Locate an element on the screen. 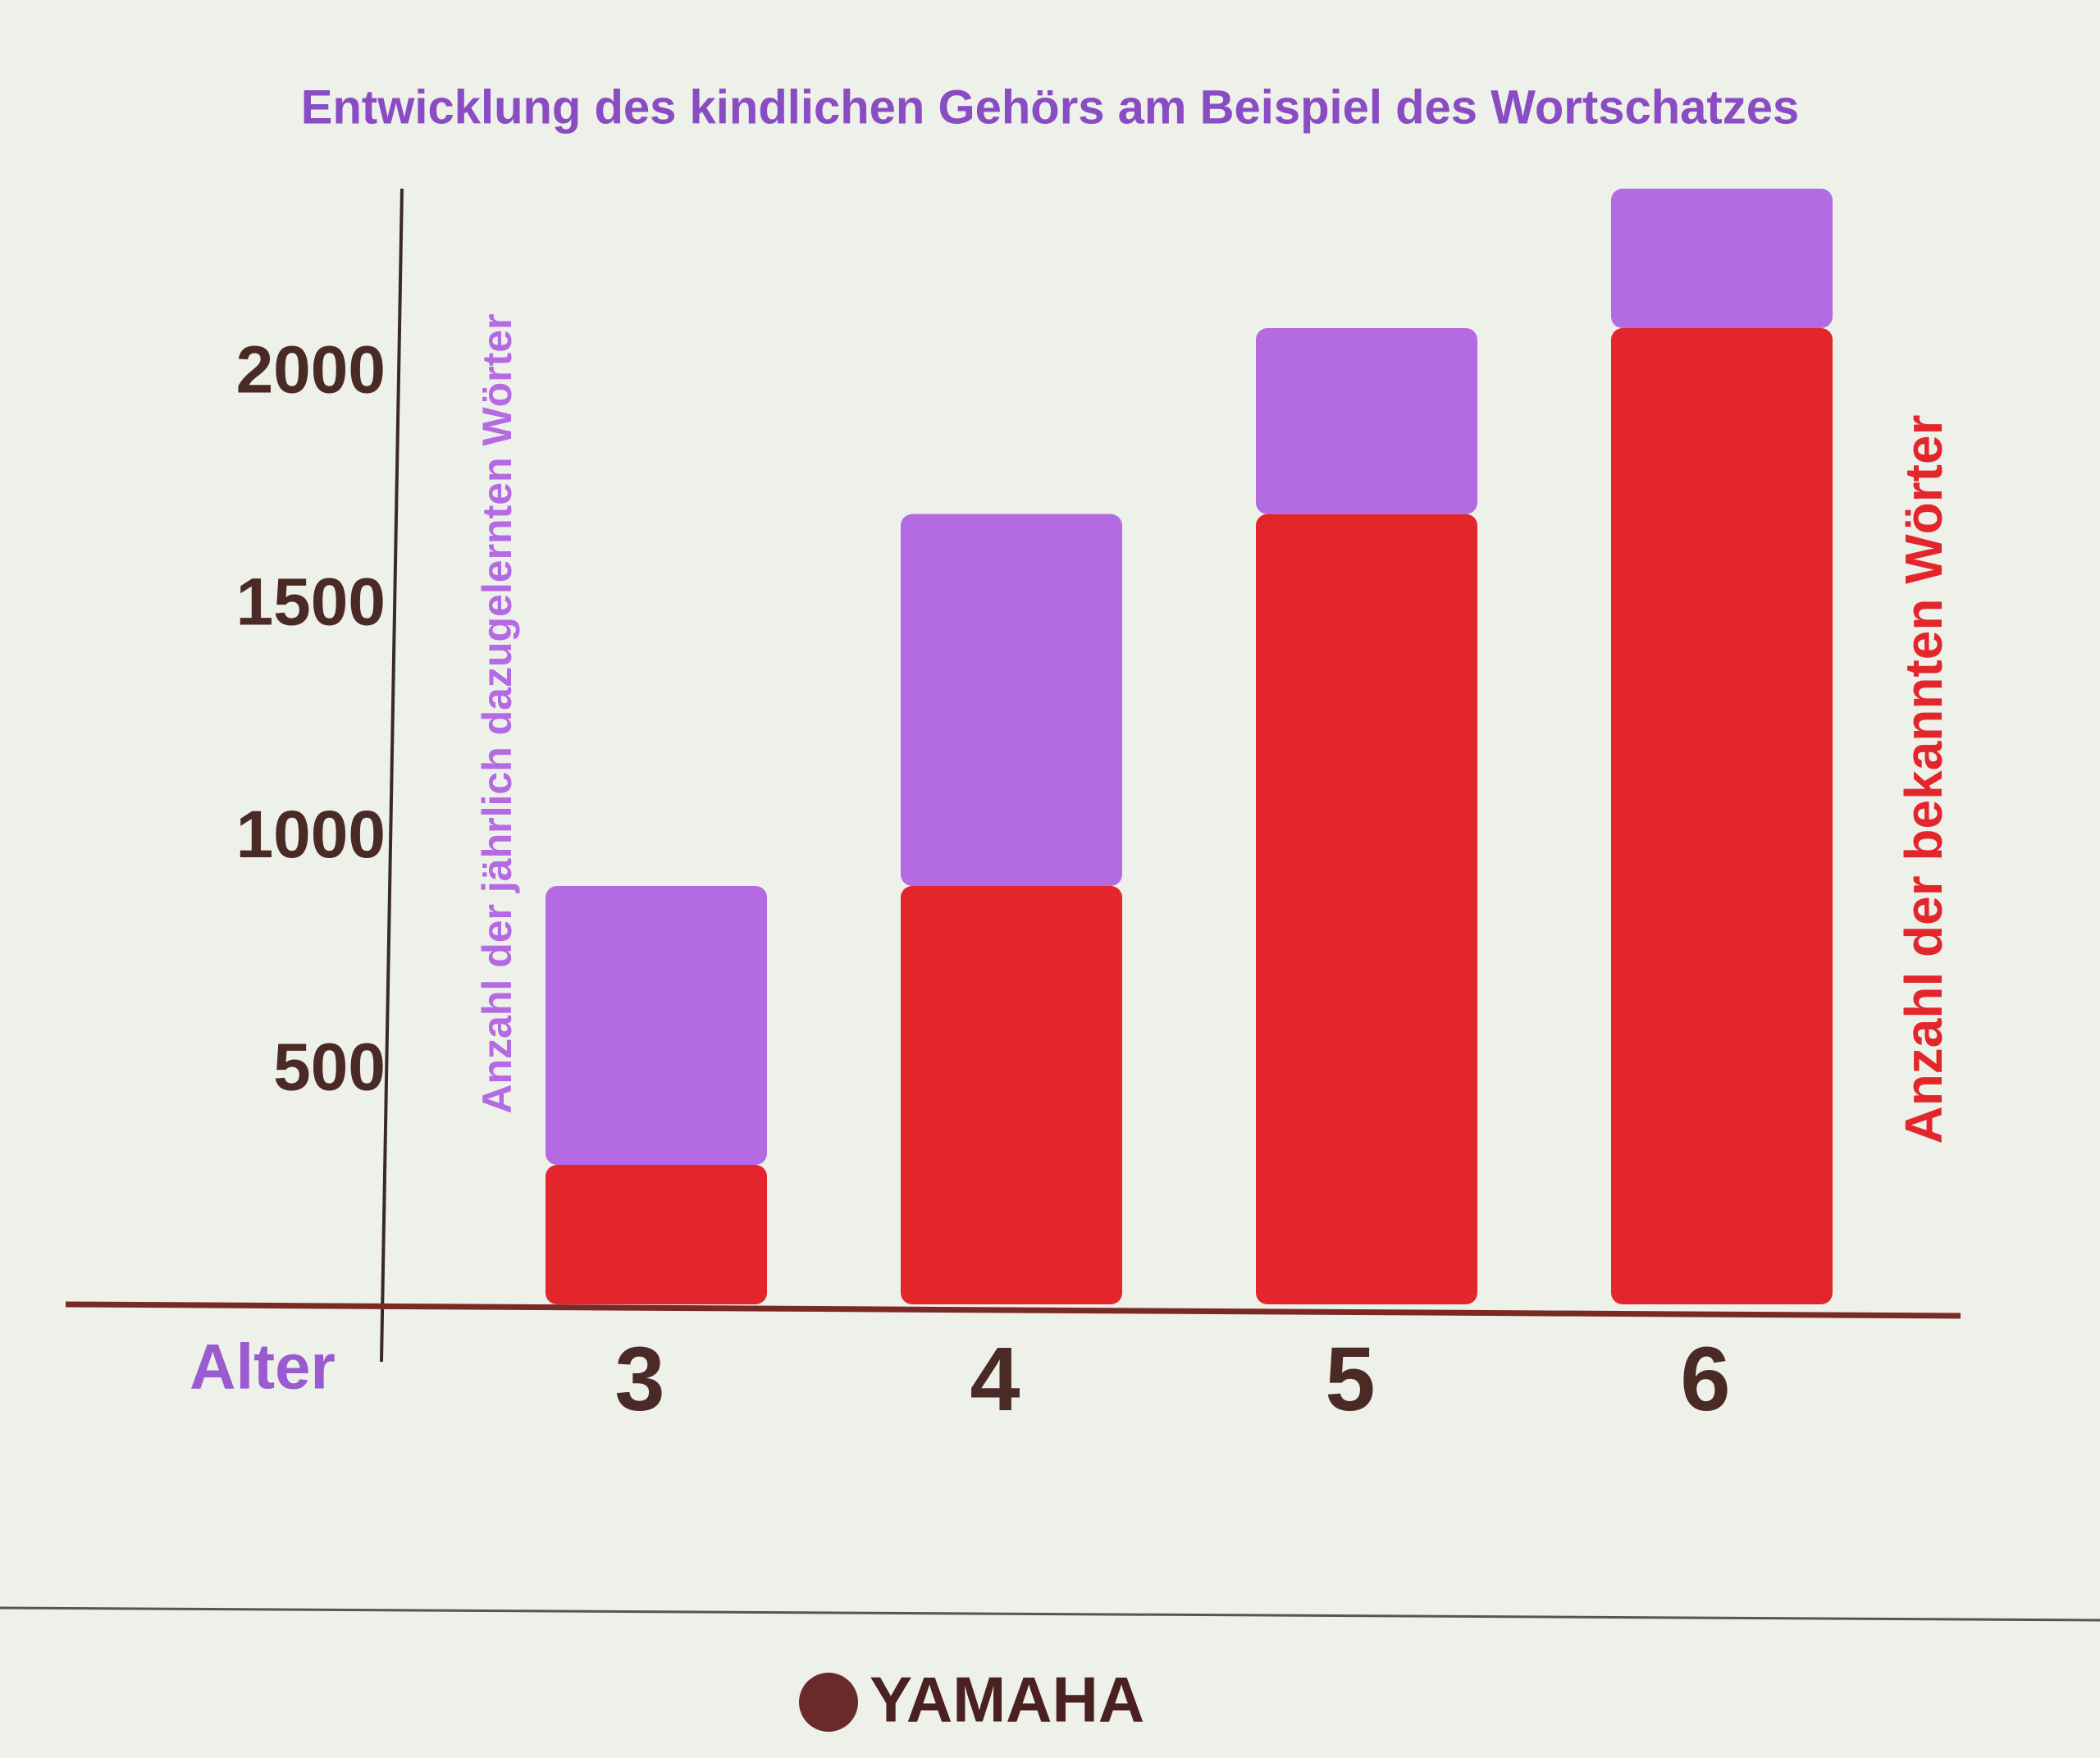 Image resolution: width=2100 pixels, height=1758 pixels. series-label: Anzahl der jährlich dazugelernten Wörter is located at coordinates (497, 713).